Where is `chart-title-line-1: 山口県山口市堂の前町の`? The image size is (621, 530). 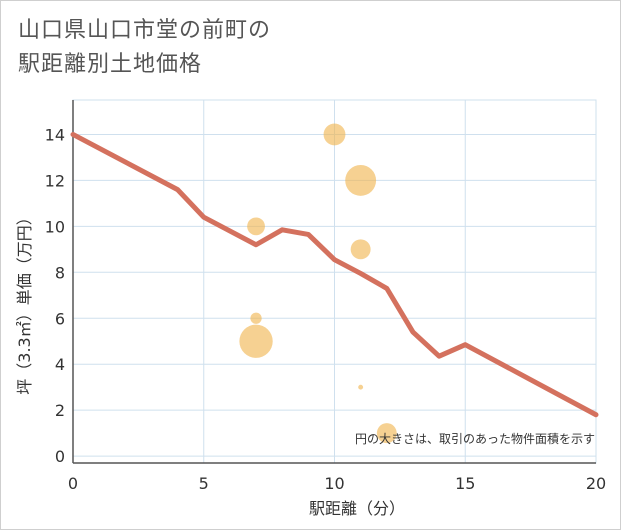
chart-title-line-1: 山口県山口市堂の前町の is located at coordinates (145, 30).